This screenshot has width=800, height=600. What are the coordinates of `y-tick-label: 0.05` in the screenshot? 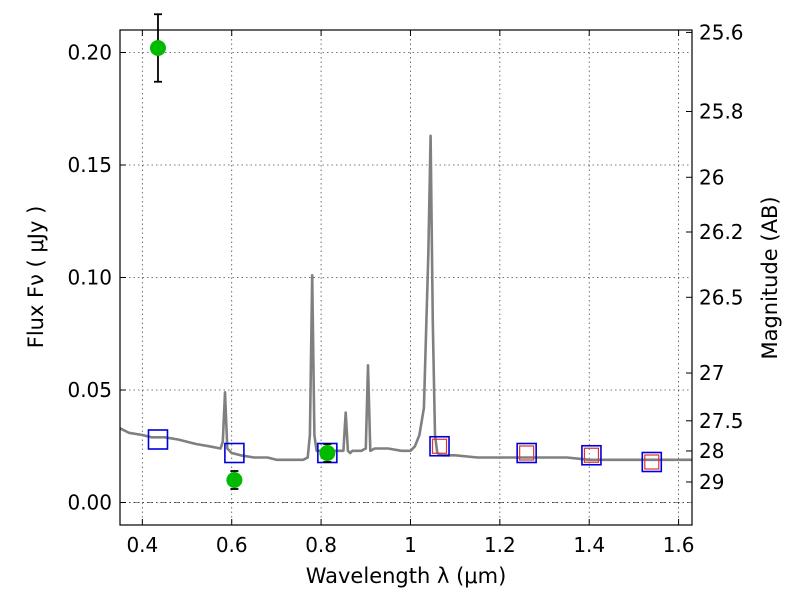 It's located at (89, 390).